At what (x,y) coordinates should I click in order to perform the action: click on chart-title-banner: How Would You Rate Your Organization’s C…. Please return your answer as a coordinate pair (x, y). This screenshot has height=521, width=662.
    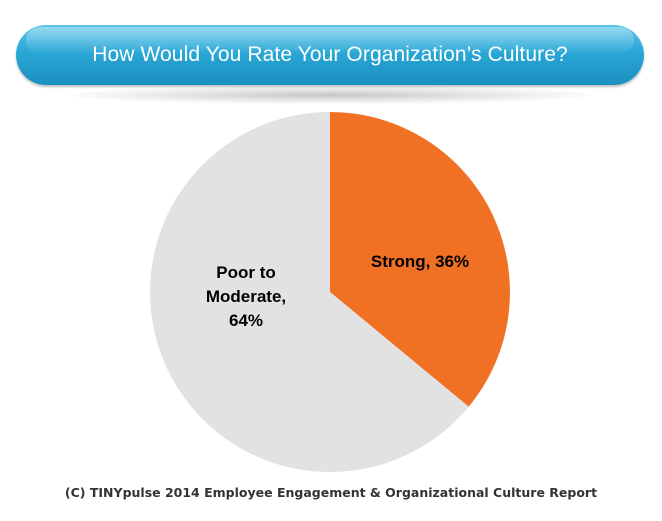
    Looking at the image, I should click on (330, 55).